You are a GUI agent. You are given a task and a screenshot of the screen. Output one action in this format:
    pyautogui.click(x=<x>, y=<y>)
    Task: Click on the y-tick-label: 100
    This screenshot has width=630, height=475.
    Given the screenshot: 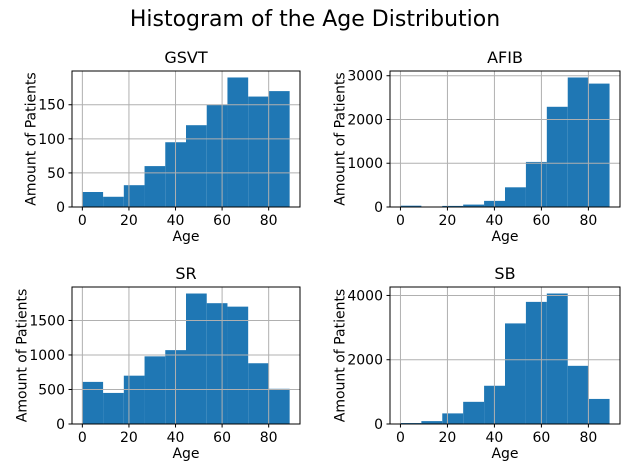 What is the action you would take?
    pyautogui.click(x=51, y=140)
    